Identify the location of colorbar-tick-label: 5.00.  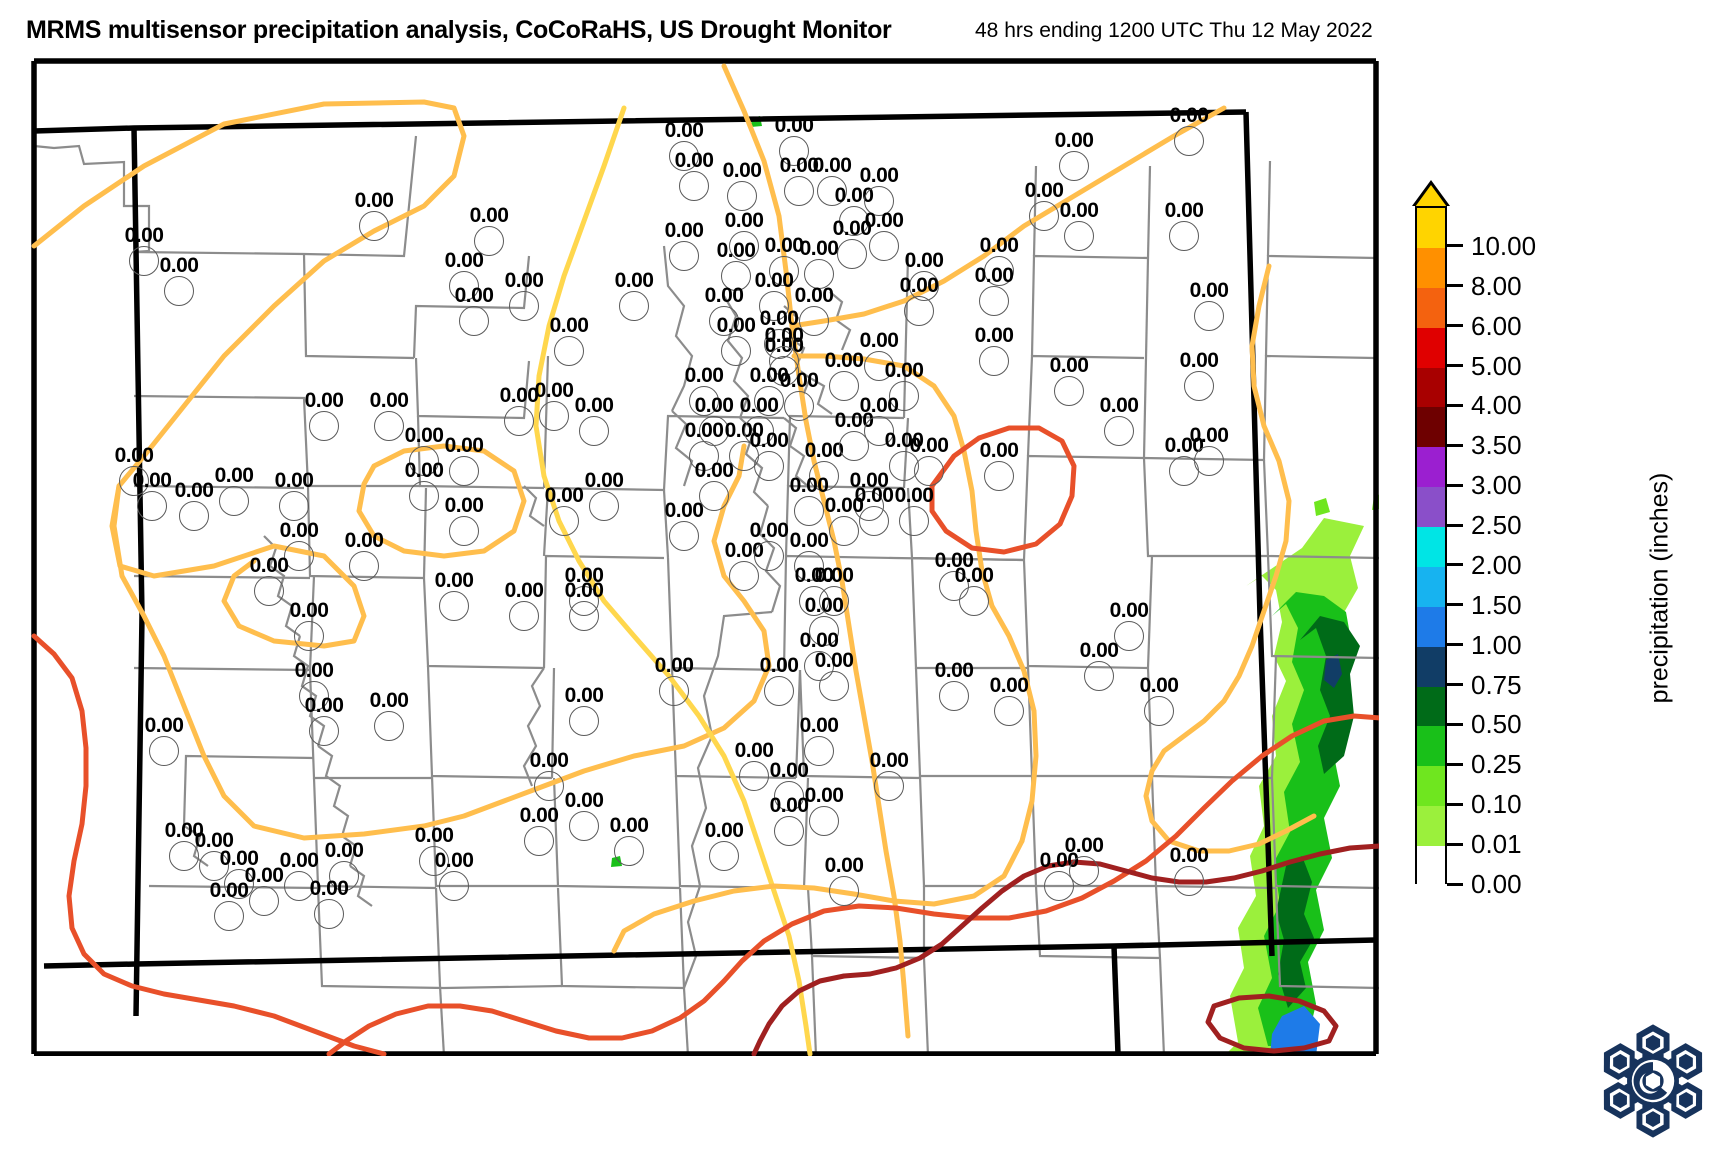
(1496, 365).